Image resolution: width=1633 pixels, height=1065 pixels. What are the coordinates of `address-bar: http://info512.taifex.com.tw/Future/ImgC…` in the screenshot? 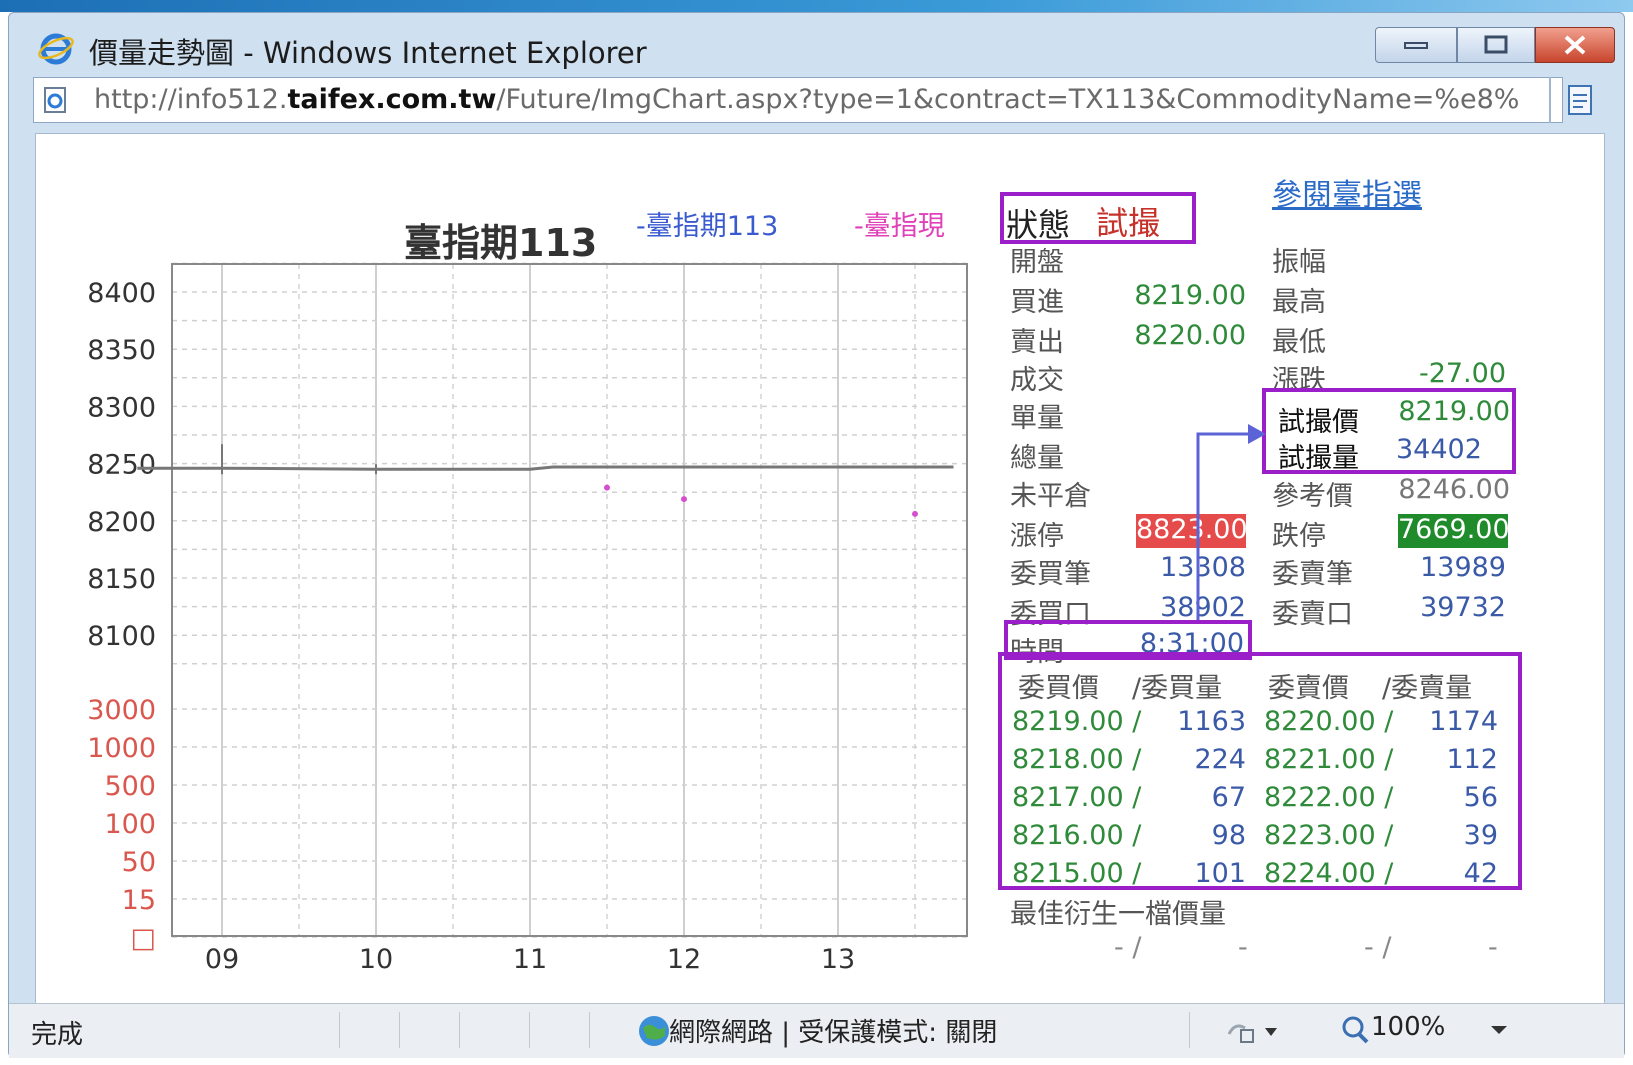 It's located at (798, 100).